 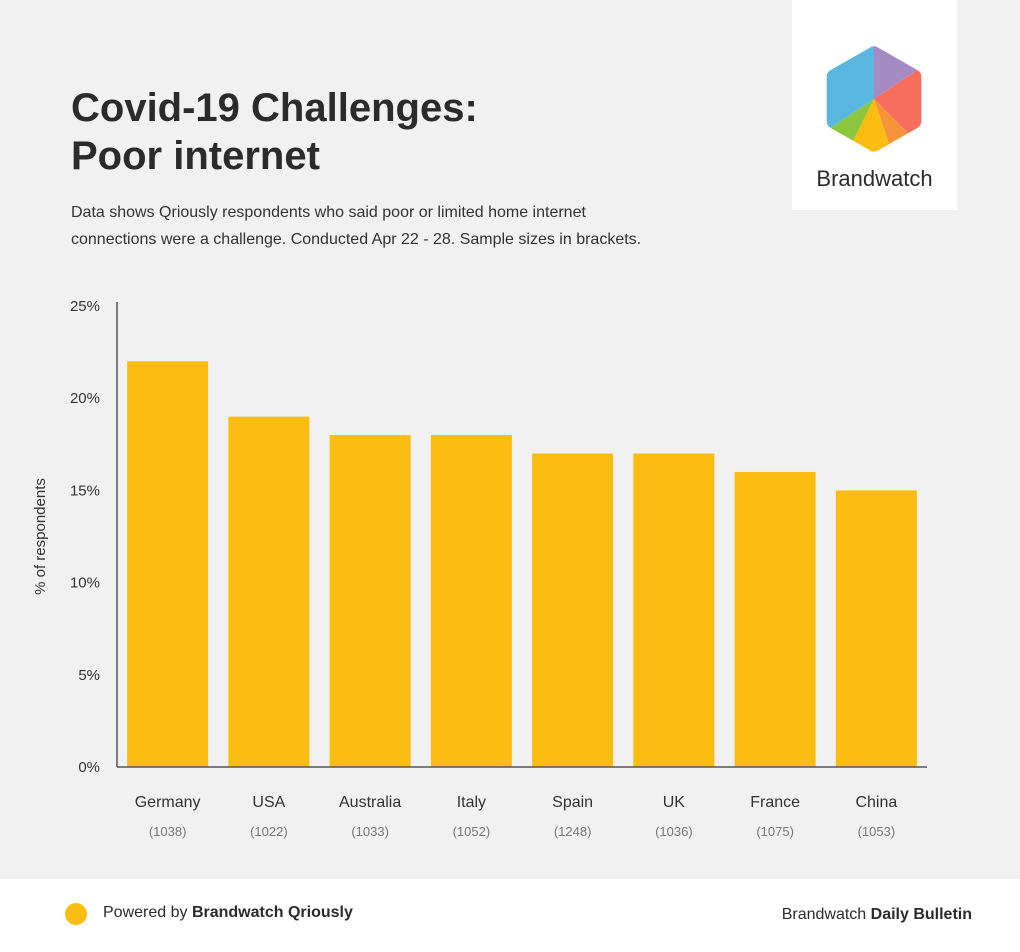 I want to click on x-tick-label-7: China, so click(x=876, y=802).